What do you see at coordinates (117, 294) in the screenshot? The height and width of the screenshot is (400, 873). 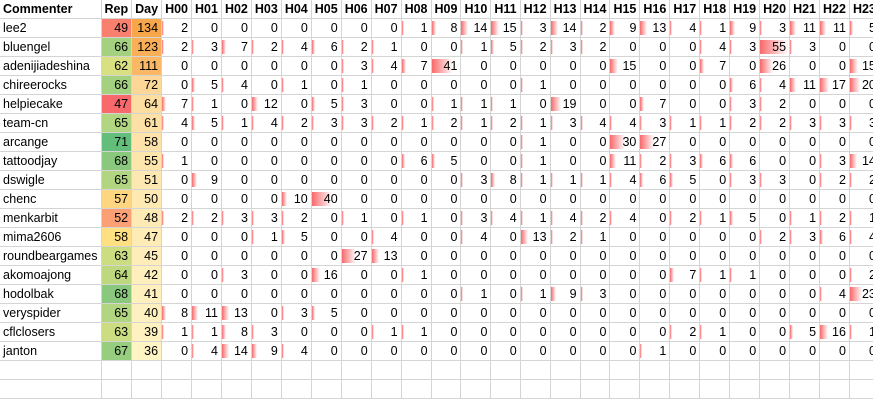 I see `rep-cell: 68` at bounding box center [117, 294].